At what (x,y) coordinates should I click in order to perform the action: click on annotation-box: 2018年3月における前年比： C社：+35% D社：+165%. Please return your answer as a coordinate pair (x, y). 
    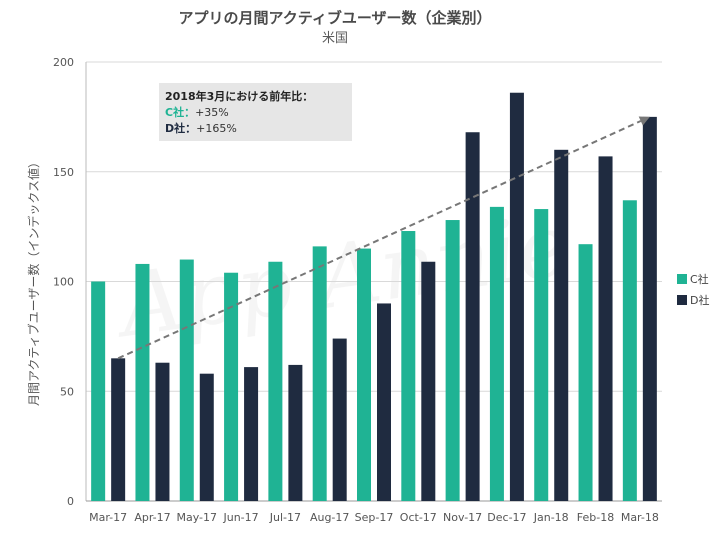
    Looking at the image, I should click on (255, 112).